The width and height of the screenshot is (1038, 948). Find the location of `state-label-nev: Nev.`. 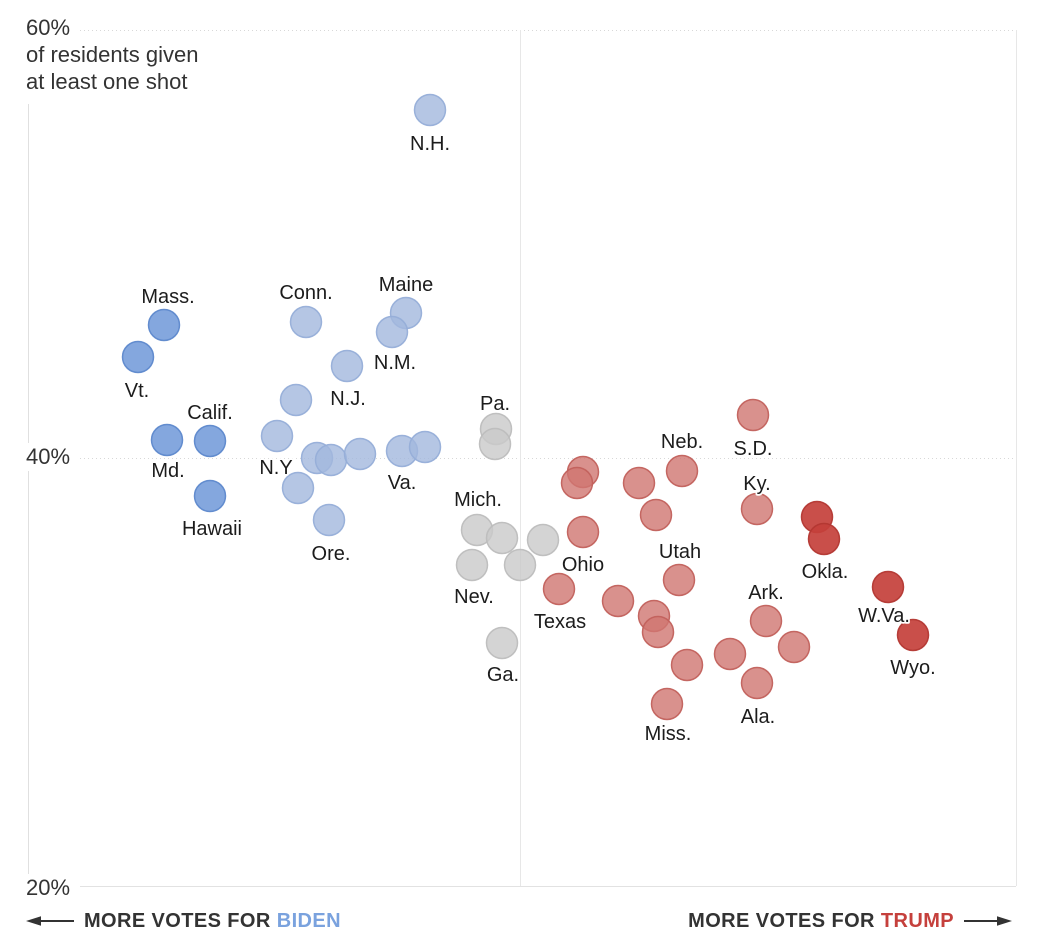

state-label-nev: Nev. is located at coordinates (474, 597).